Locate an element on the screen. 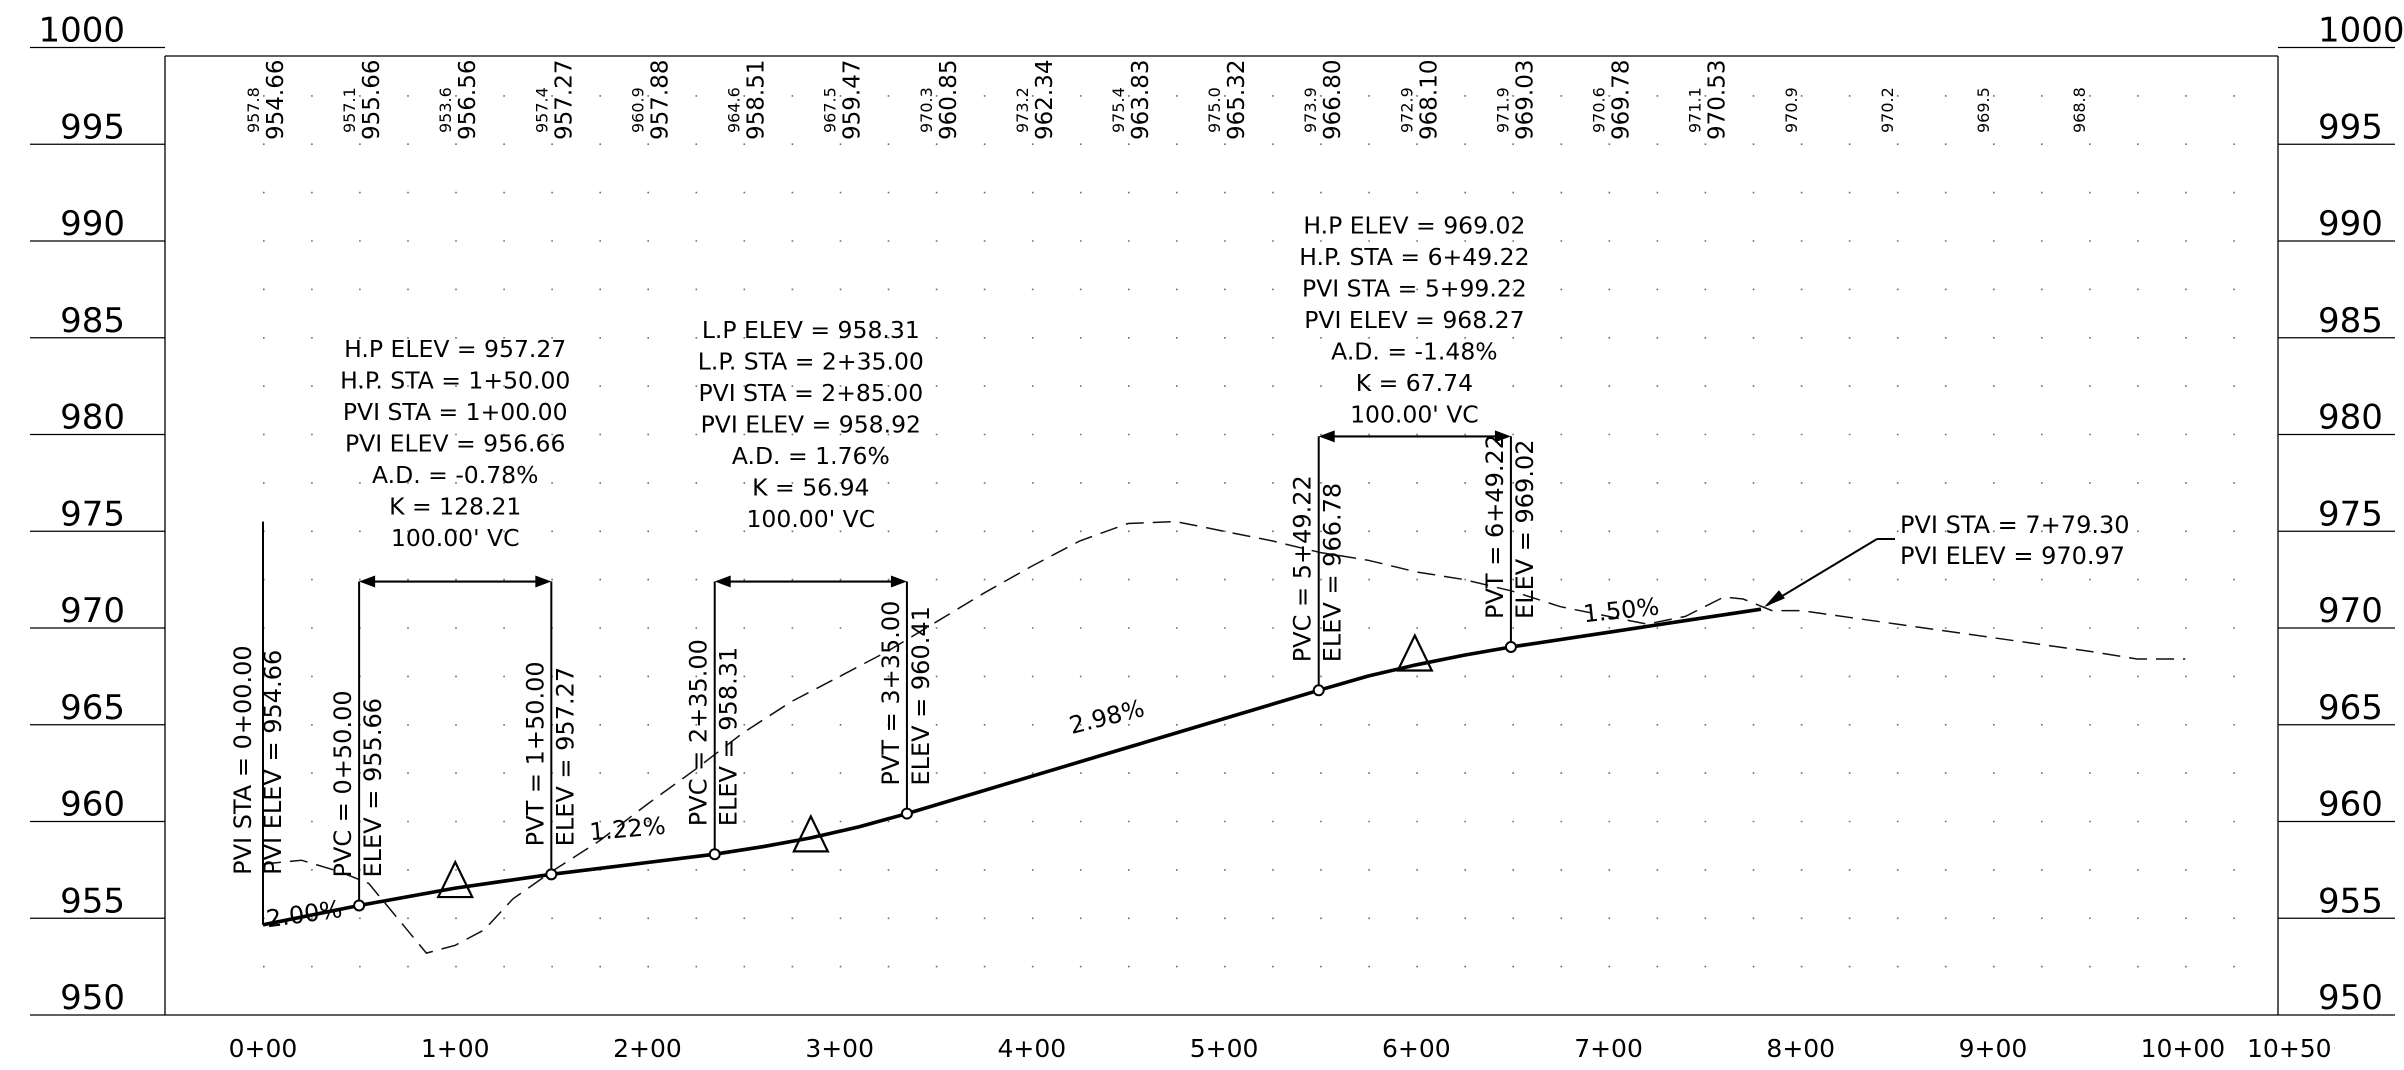 The height and width of the screenshot is (1070, 2404). y-label-left: 950 is located at coordinates (92, 998).